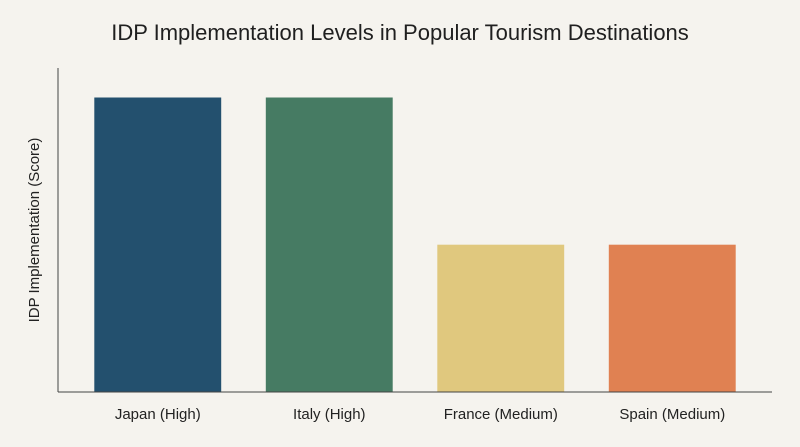 Image resolution: width=800 pixels, height=447 pixels. I want to click on x-tick-label-1: Italy (High), so click(329, 414).